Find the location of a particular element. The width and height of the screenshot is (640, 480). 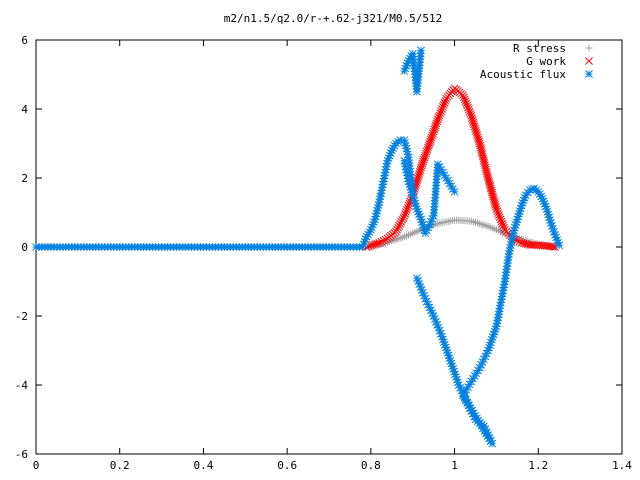

x-tick-label: 0.6 is located at coordinates (287, 465).